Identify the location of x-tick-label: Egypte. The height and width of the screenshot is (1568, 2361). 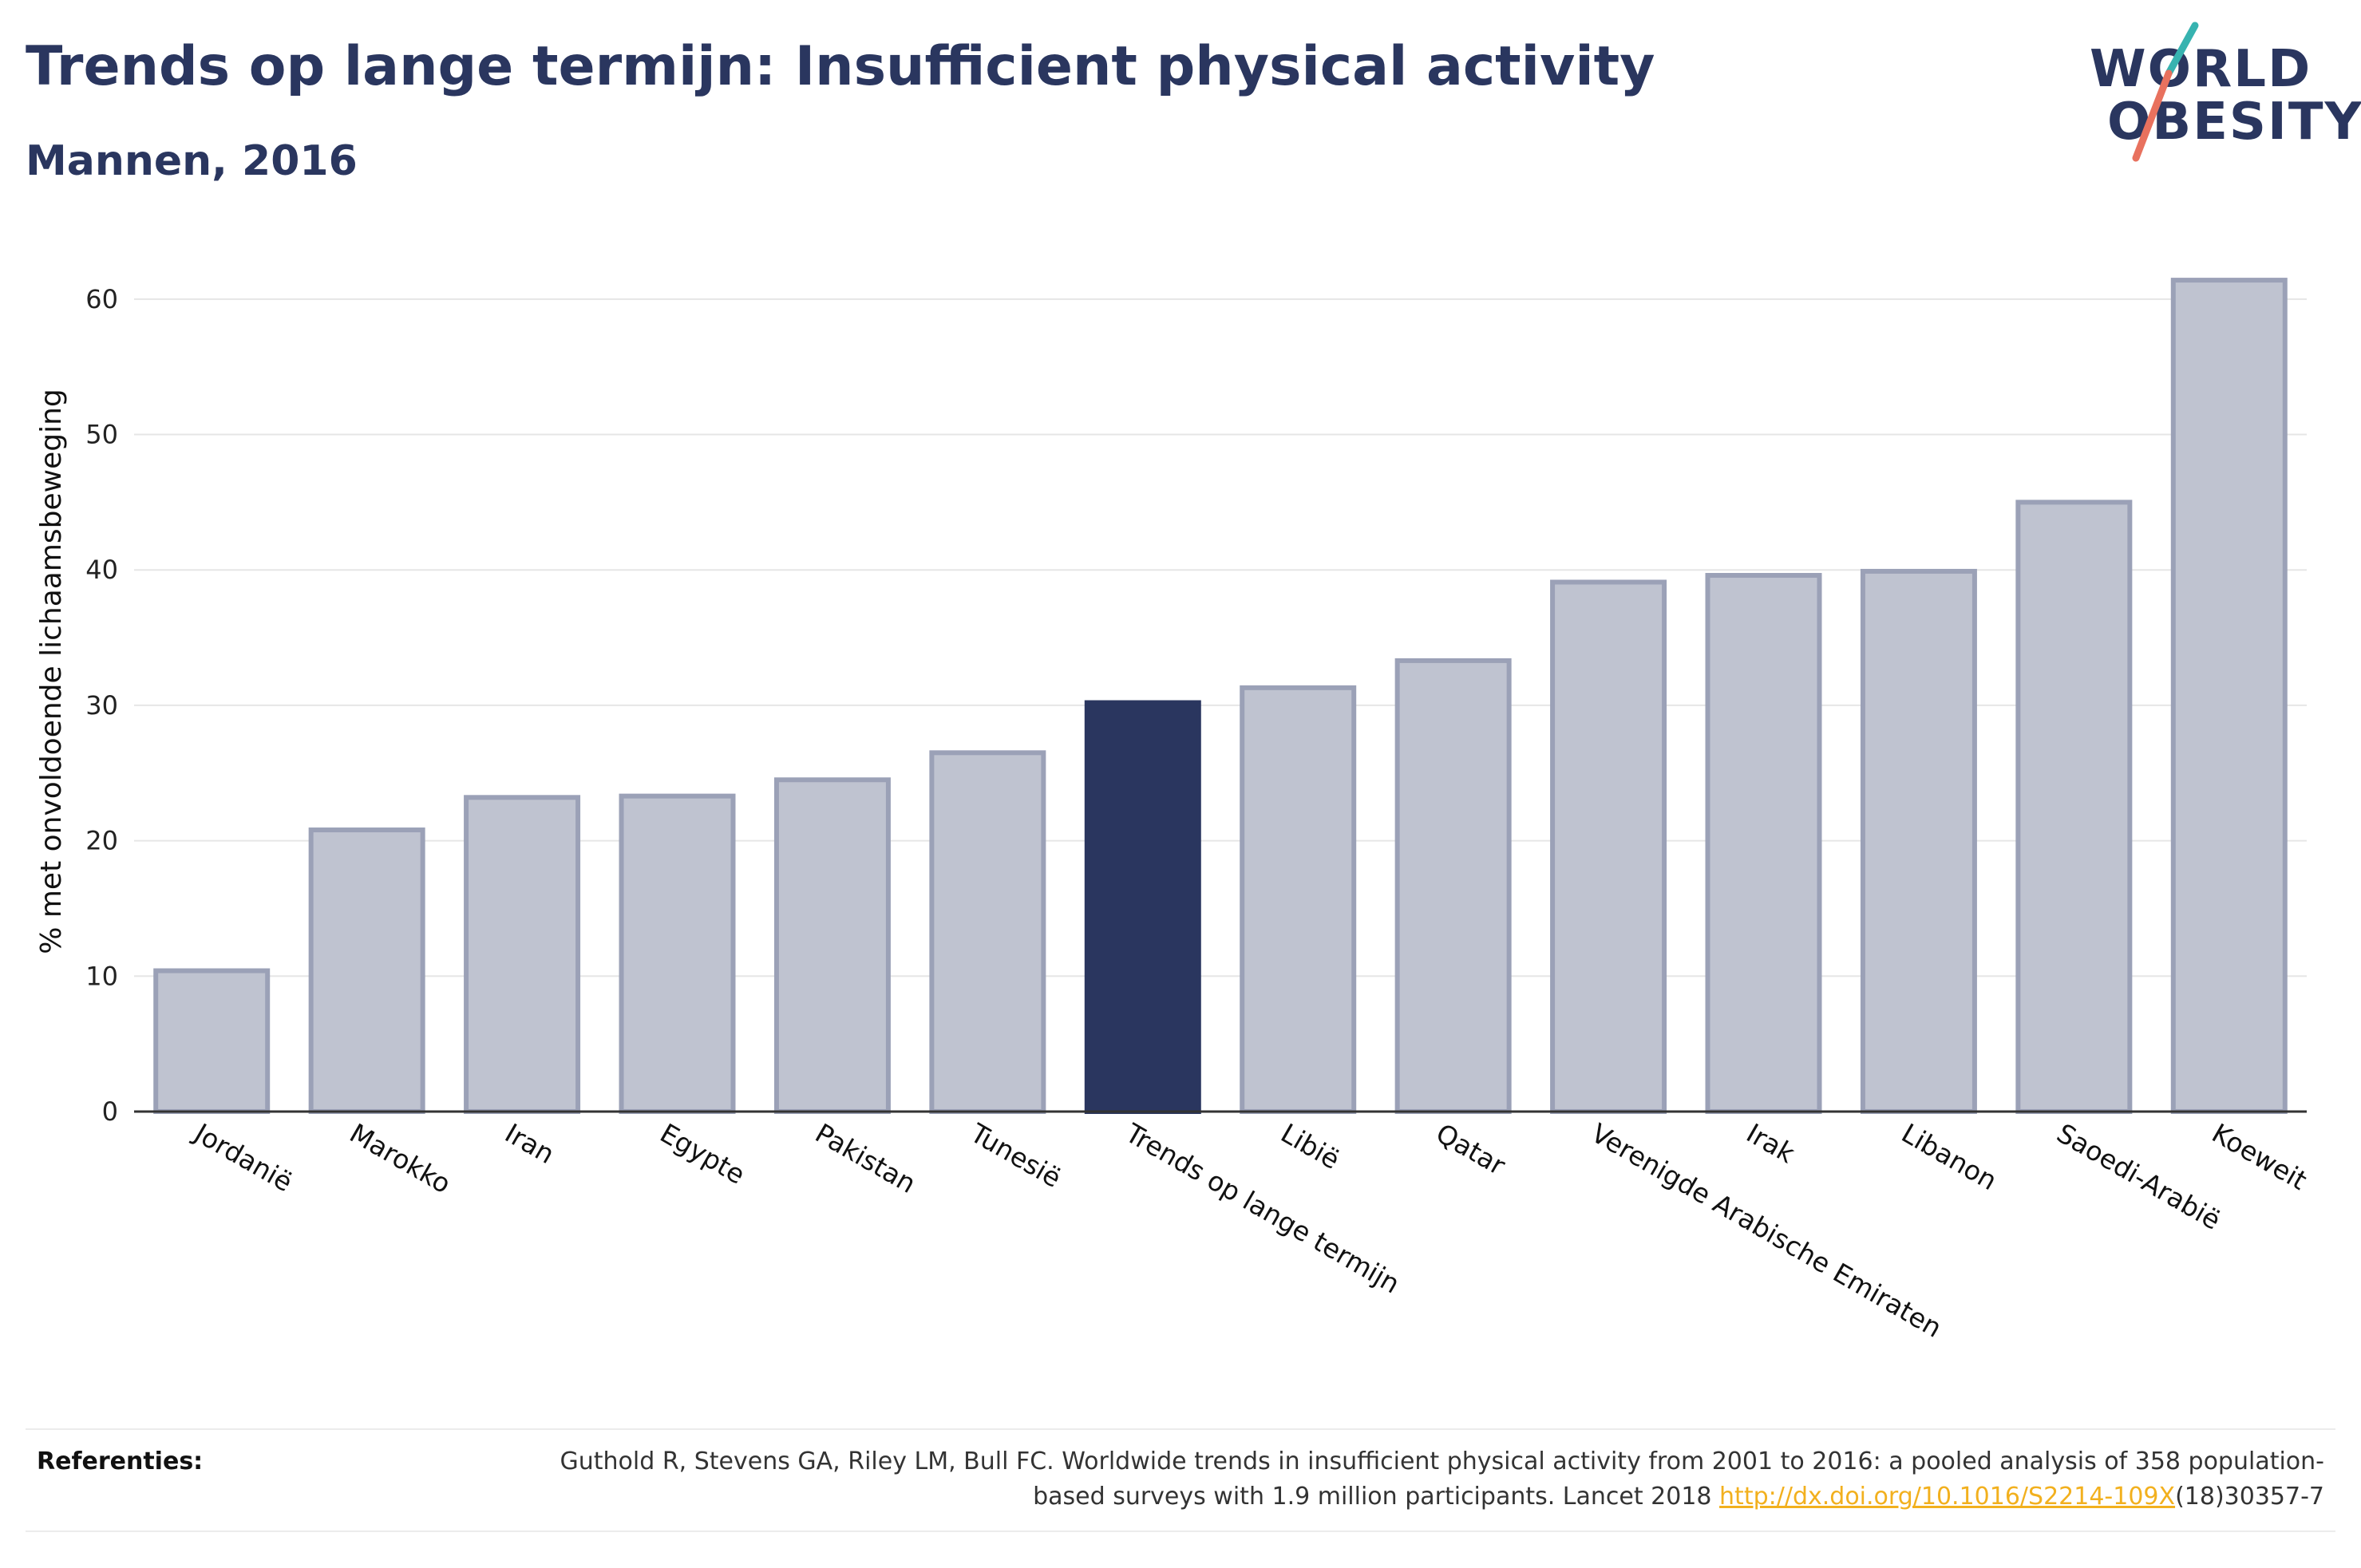
(703, 1154).